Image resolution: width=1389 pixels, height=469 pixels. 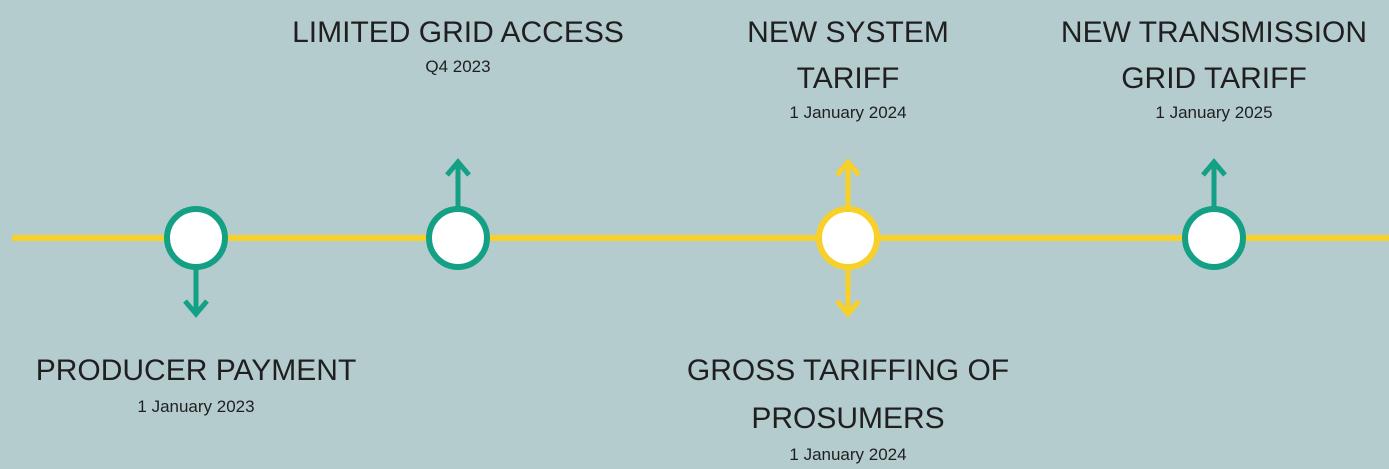 I want to click on event-title: LIMITED GRID ACCESS, so click(x=458, y=32).